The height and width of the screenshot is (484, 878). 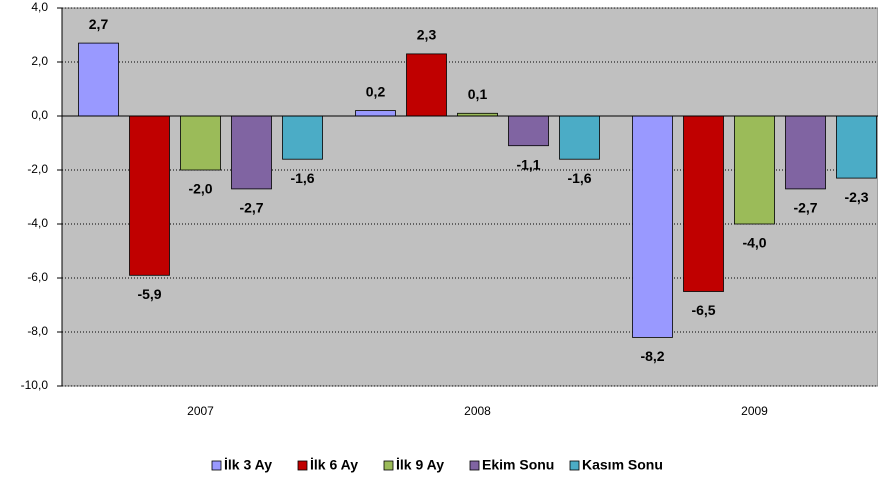 What do you see at coordinates (248, 465) in the screenshot?
I see `legend-label: İlk 3 Ay` at bounding box center [248, 465].